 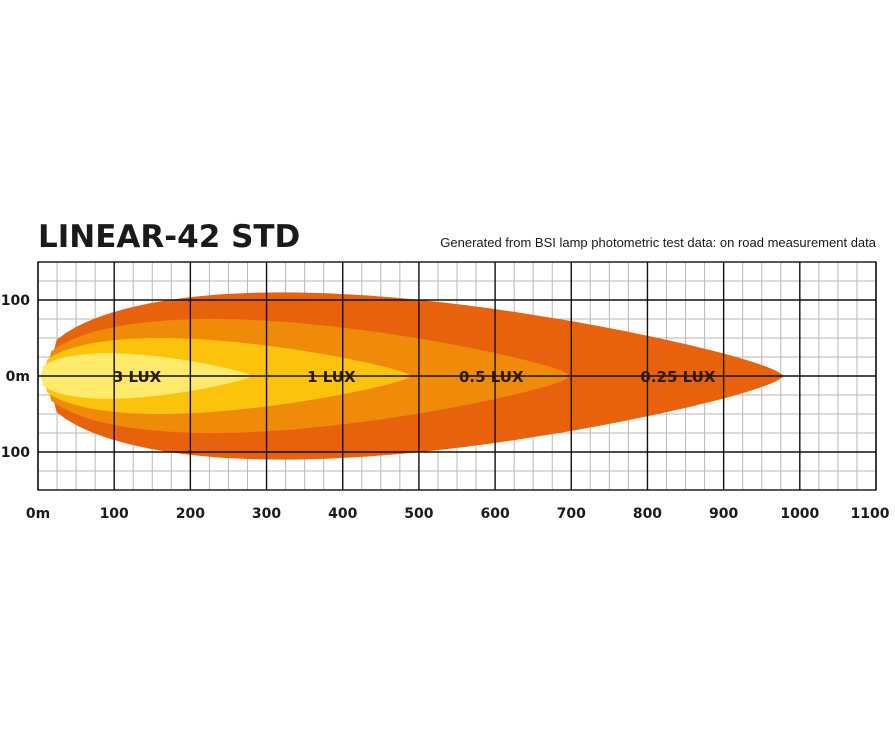 I want to click on y-tick-label: -100, so click(x=15, y=453).